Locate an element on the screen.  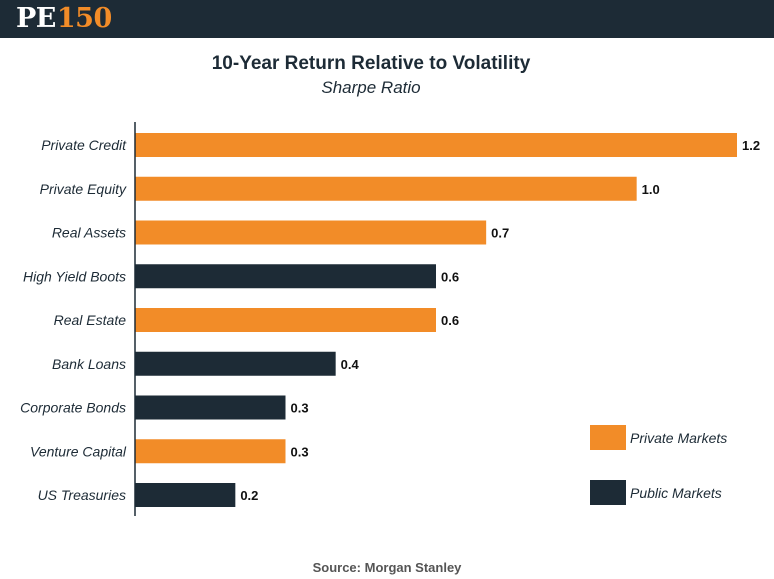
value-label: 1.2 is located at coordinates (751, 145).